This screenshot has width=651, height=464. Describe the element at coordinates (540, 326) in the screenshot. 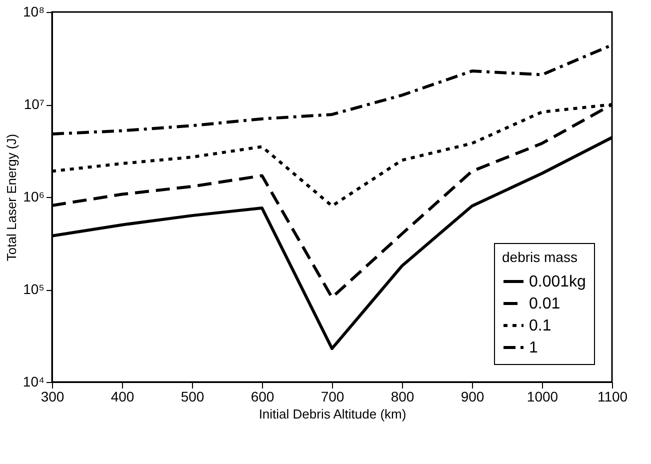

I see `legend-label: 0.1` at that location.